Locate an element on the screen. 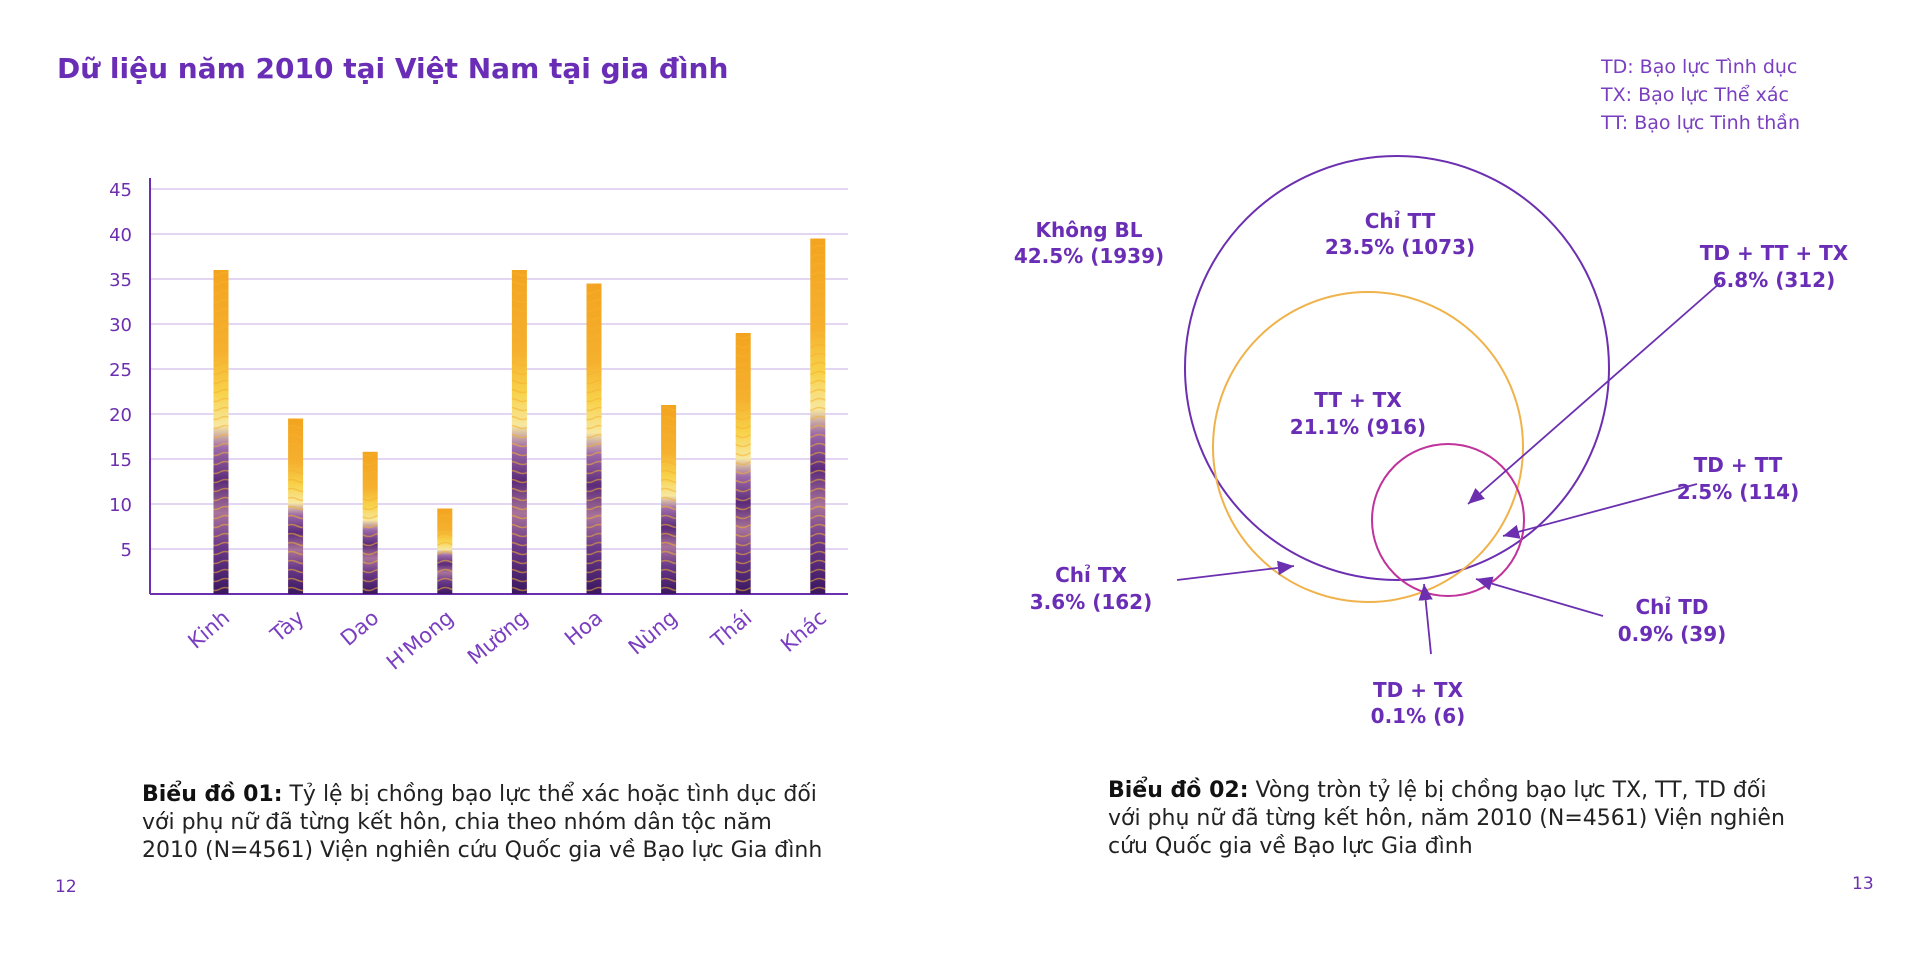 The width and height of the screenshot is (1920, 960). circle-tx is located at coordinates (1368, 447).